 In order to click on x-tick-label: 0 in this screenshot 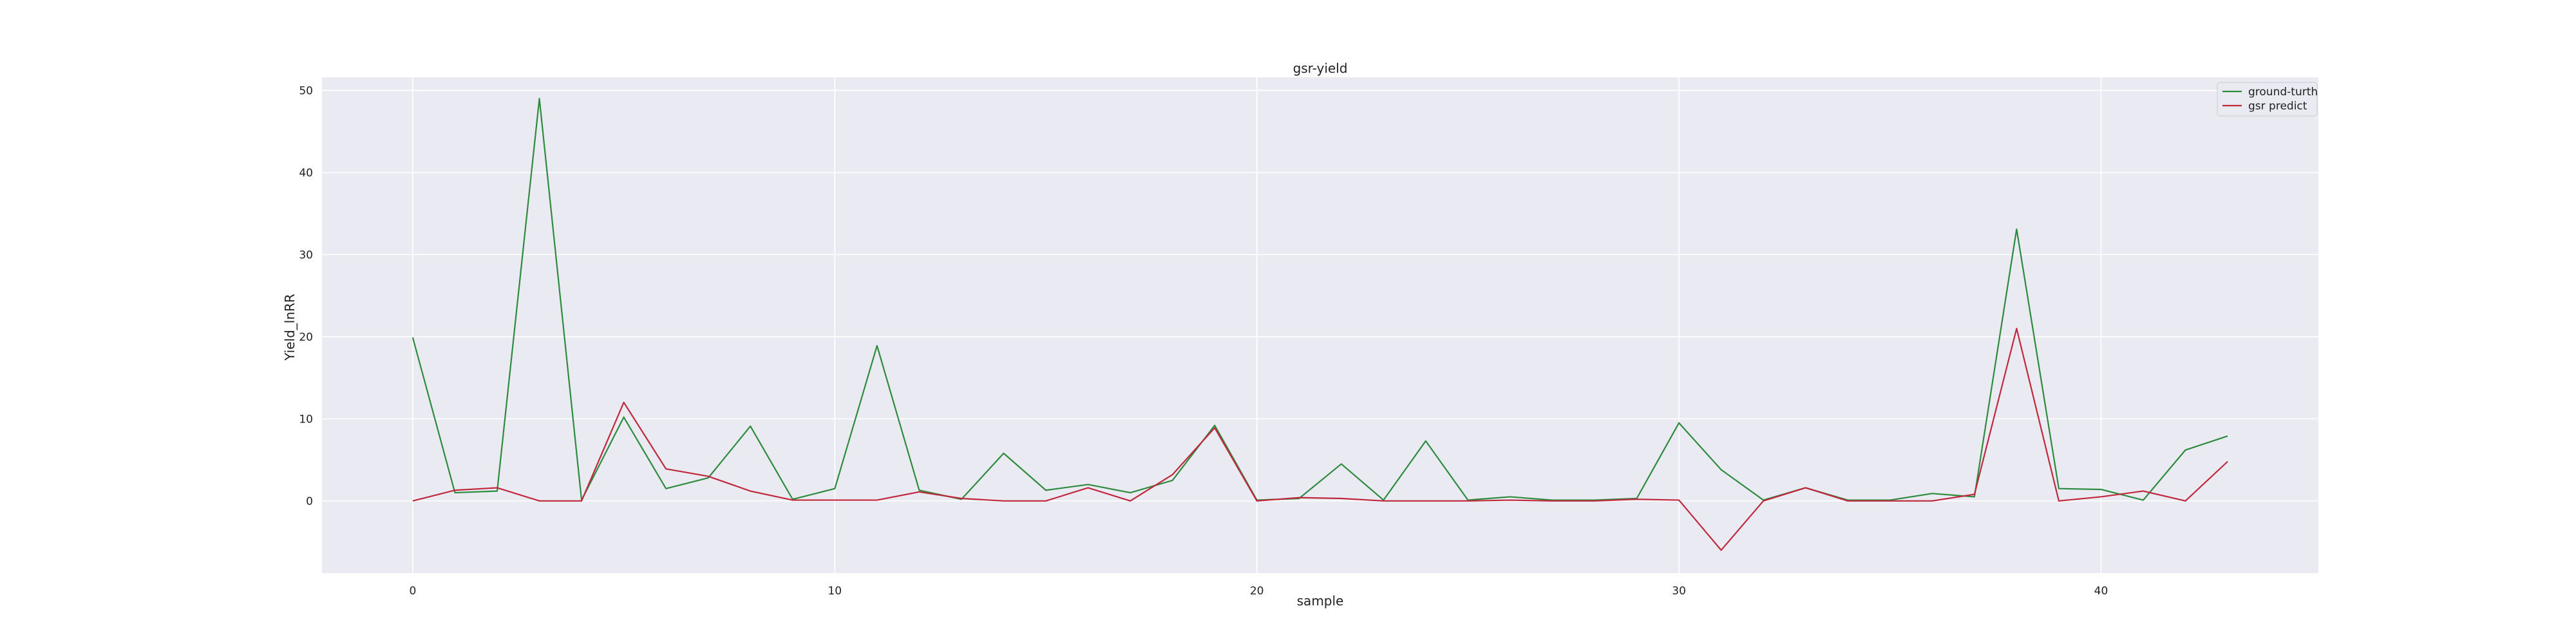, I will do `click(413, 591)`.